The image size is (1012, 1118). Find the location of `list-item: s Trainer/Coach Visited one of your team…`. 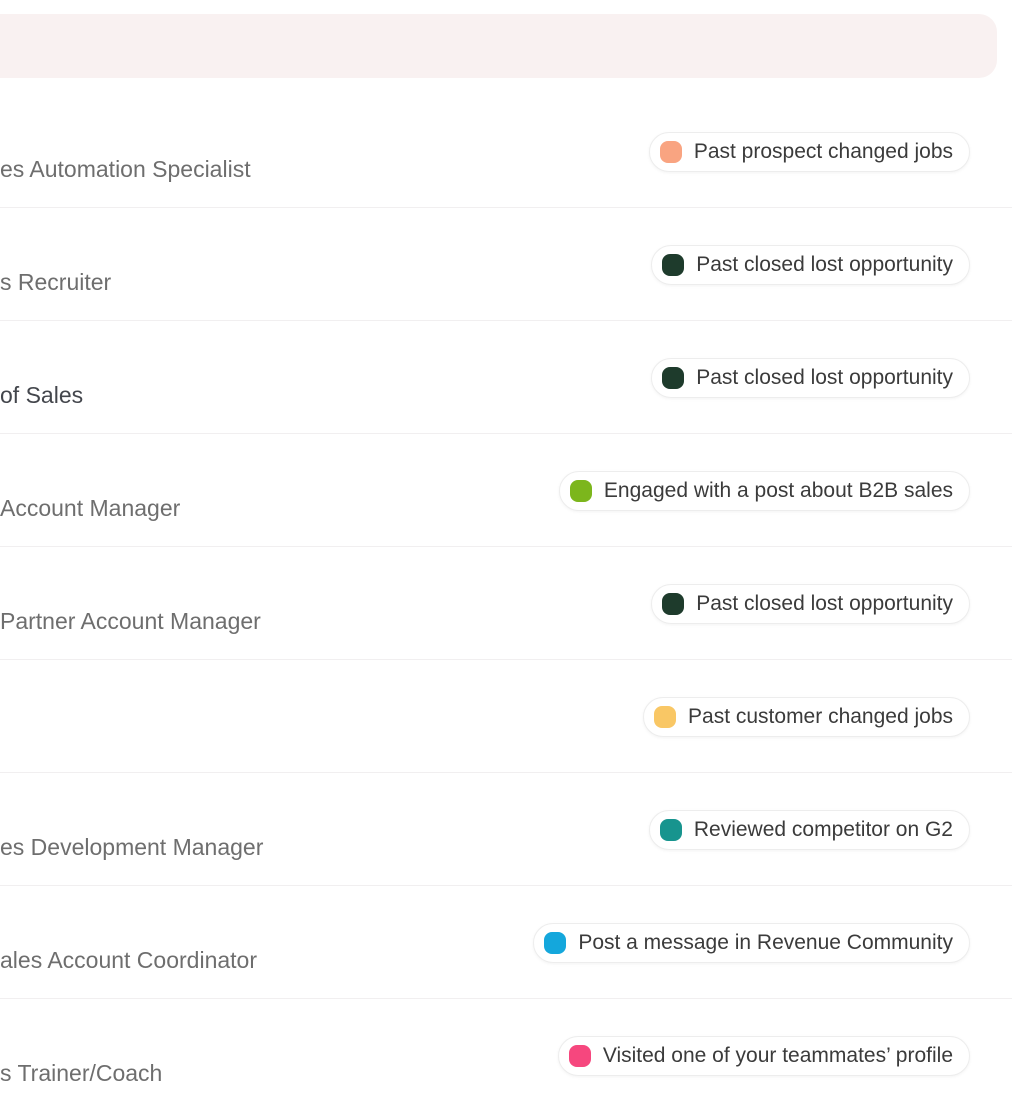

list-item: s Trainer/Coach Visited one of your team… is located at coordinates (506, 1055).